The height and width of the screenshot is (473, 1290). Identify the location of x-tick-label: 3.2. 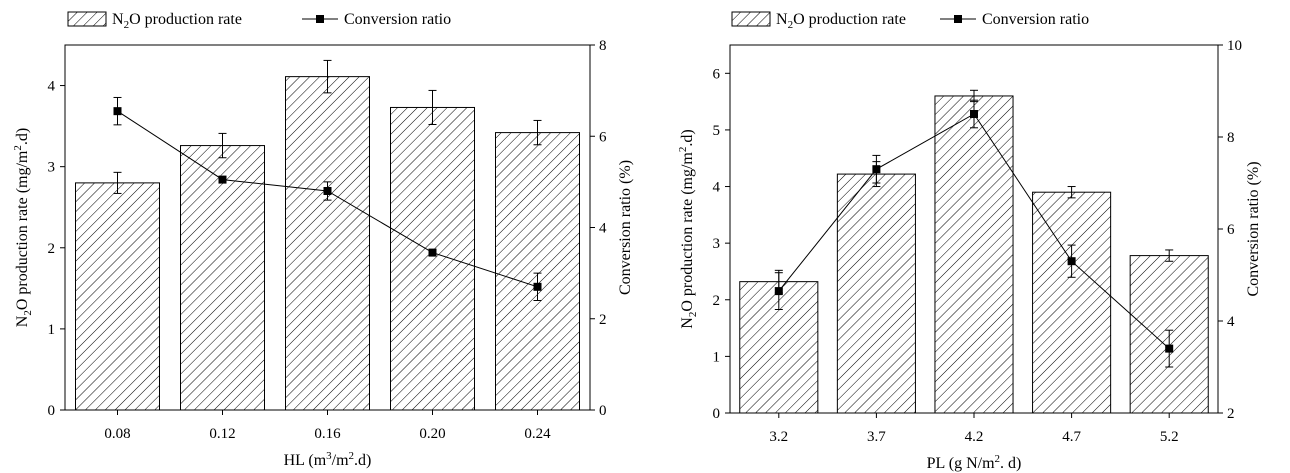
(778, 437).